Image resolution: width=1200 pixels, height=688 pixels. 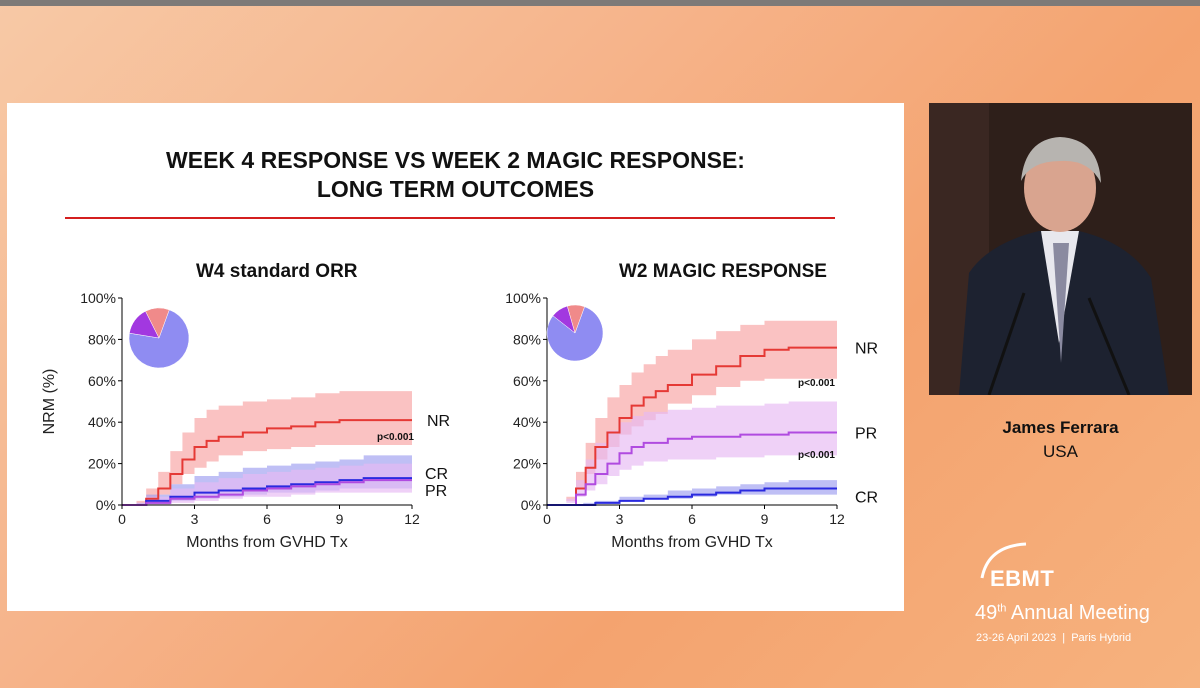 What do you see at coordinates (1003, 560) in the screenshot?
I see `ebmt-logo-arc` at bounding box center [1003, 560].